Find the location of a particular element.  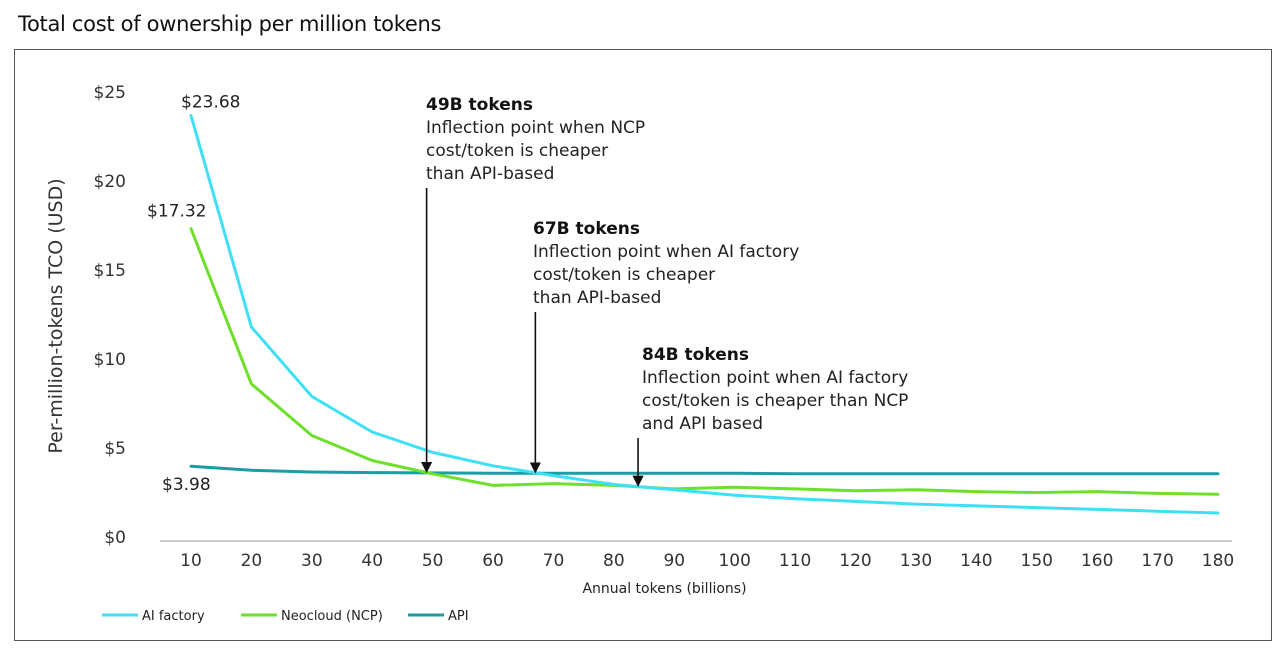

x-tick-label: 30 is located at coordinates (312, 561).